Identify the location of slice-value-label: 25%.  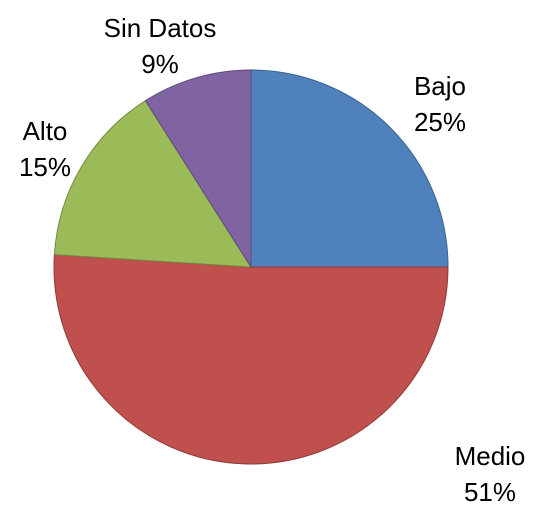
(440, 122).